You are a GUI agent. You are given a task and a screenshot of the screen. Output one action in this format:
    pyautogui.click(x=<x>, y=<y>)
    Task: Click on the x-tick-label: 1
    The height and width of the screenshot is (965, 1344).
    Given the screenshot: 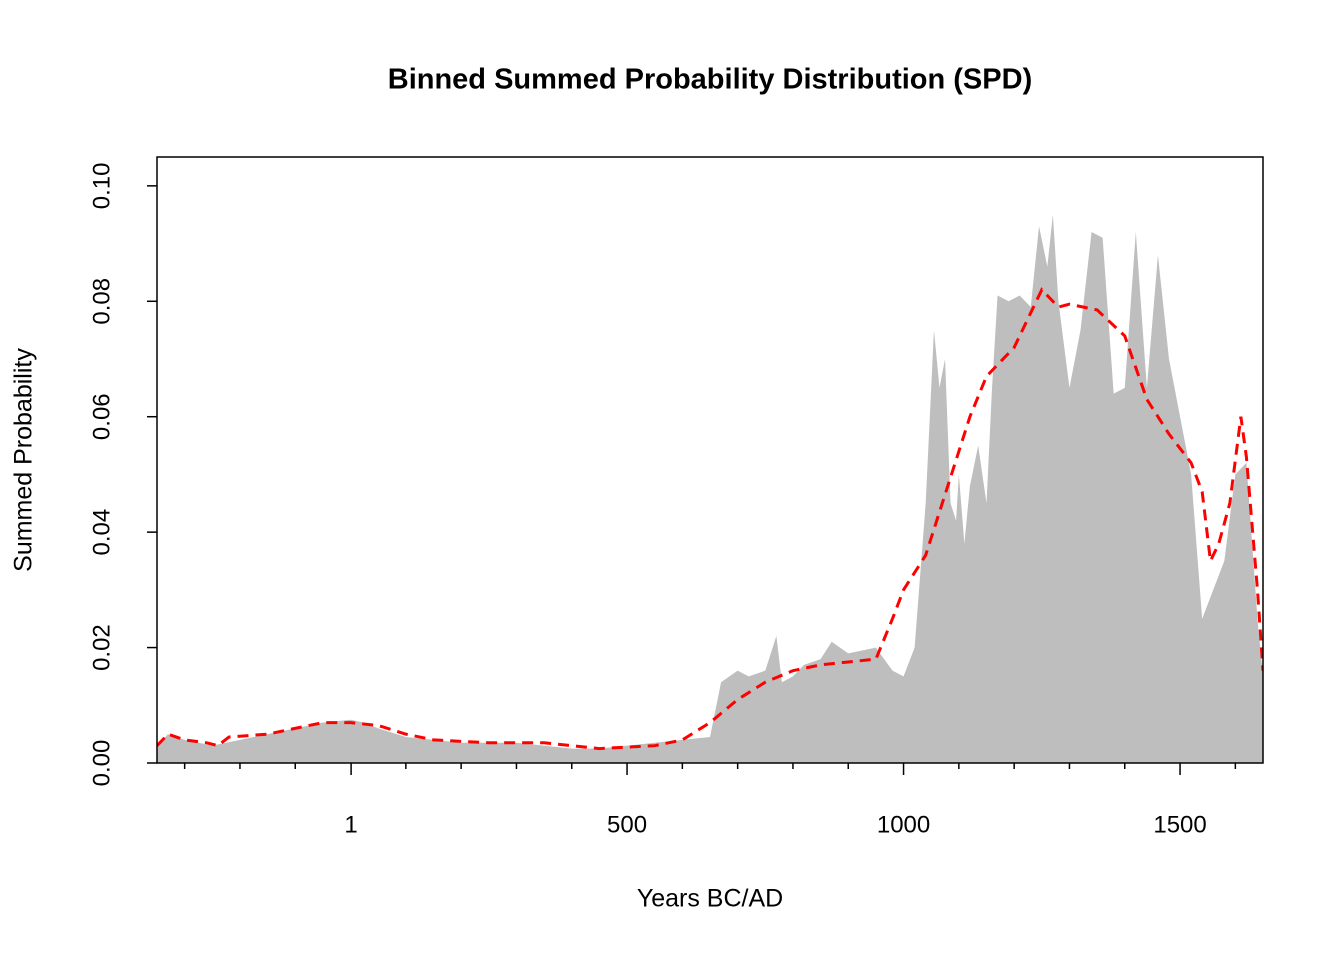 What is the action you would take?
    pyautogui.click(x=350, y=824)
    